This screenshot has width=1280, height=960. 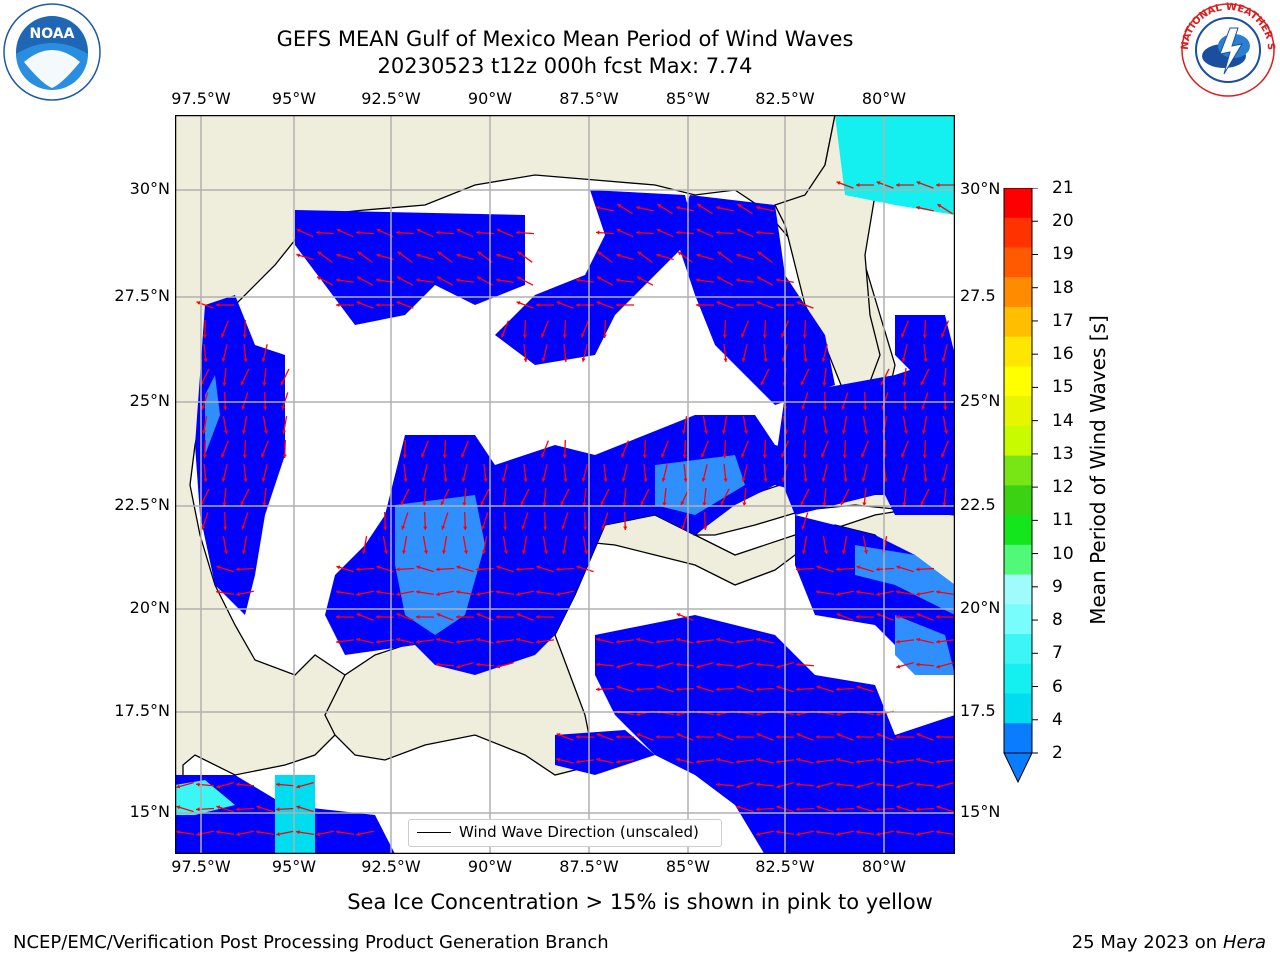 What do you see at coordinates (1057, 586) in the screenshot?
I see `colorbar-tick-label: 9` at bounding box center [1057, 586].